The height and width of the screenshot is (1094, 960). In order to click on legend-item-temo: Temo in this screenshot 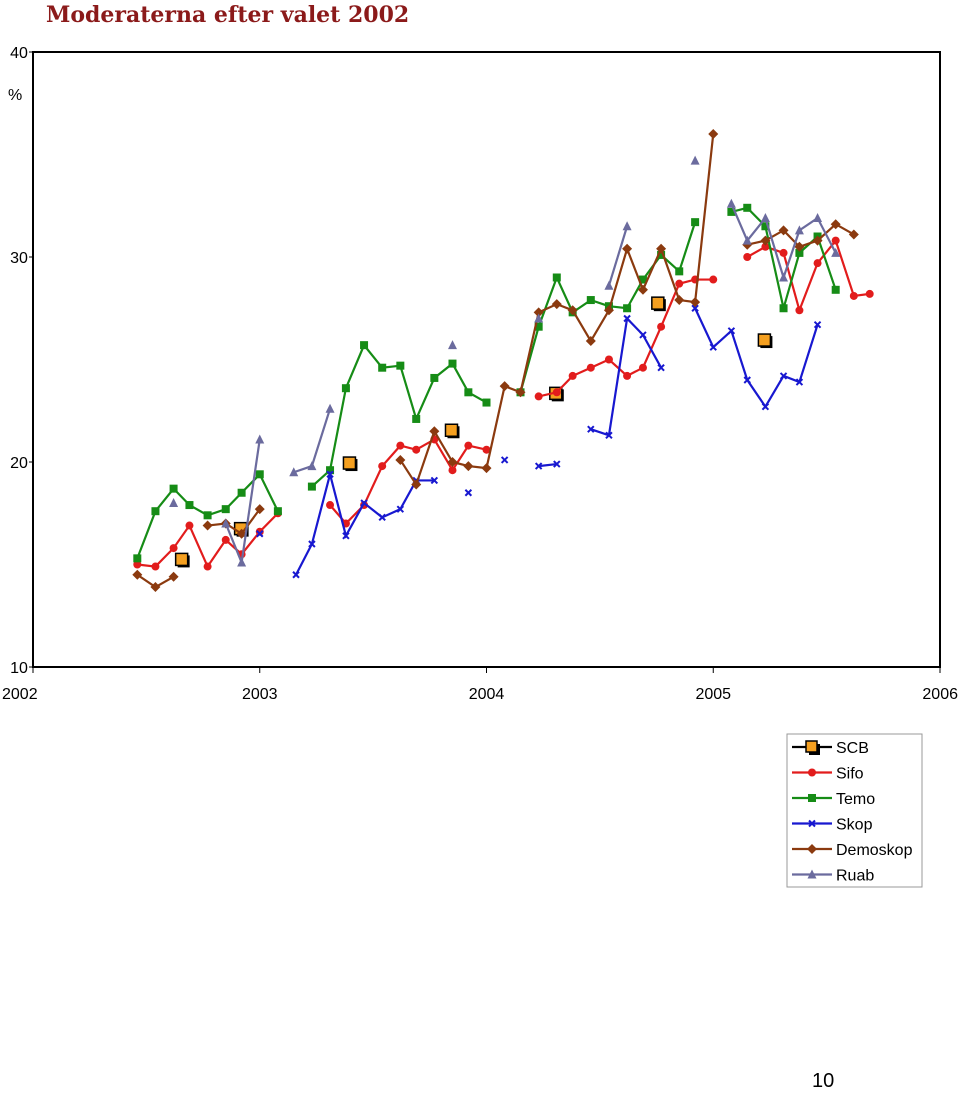, I will do `click(833, 799)`.